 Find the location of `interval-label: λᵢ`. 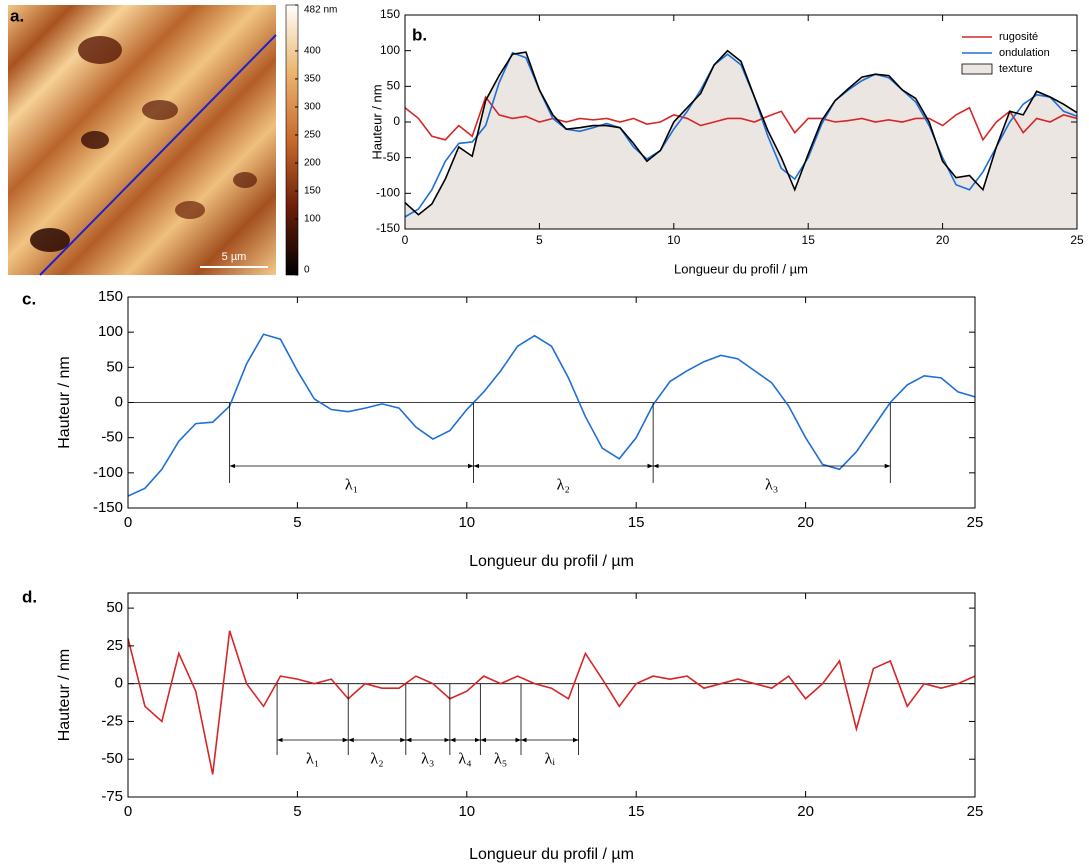

interval-label: λᵢ is located at coordinates (550, 759).